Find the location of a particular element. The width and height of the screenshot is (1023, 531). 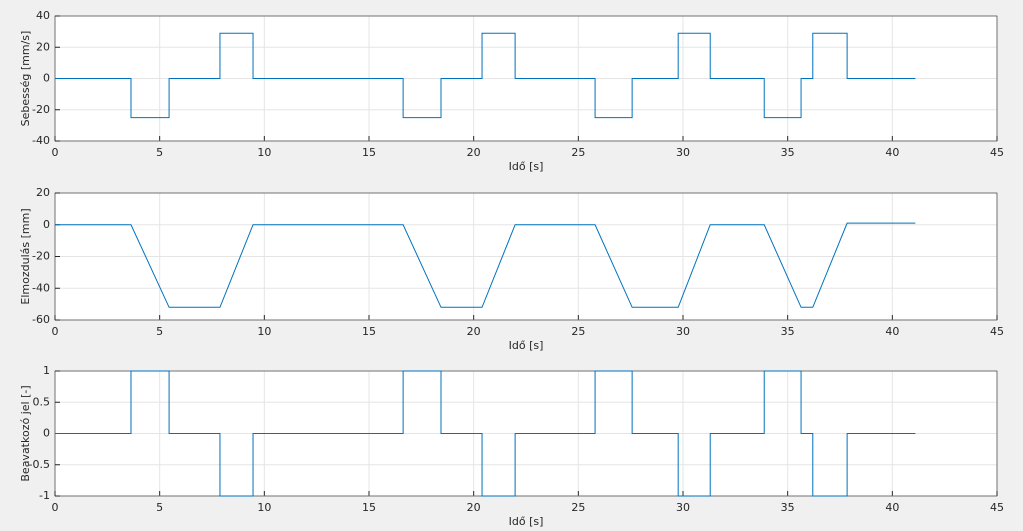

y-tick-label: 0.5 is located at coordinates (42, 401).